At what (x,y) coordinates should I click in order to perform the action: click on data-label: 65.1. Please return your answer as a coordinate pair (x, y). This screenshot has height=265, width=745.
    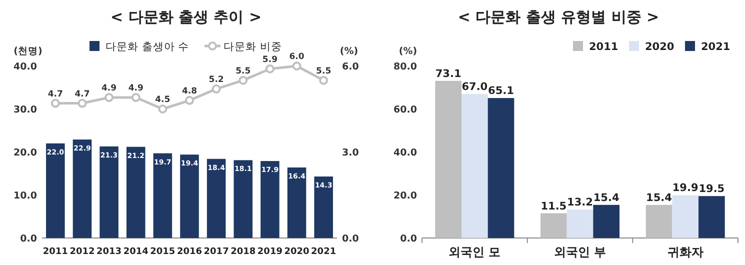
    Looking at the image, I should click on (501, 91).